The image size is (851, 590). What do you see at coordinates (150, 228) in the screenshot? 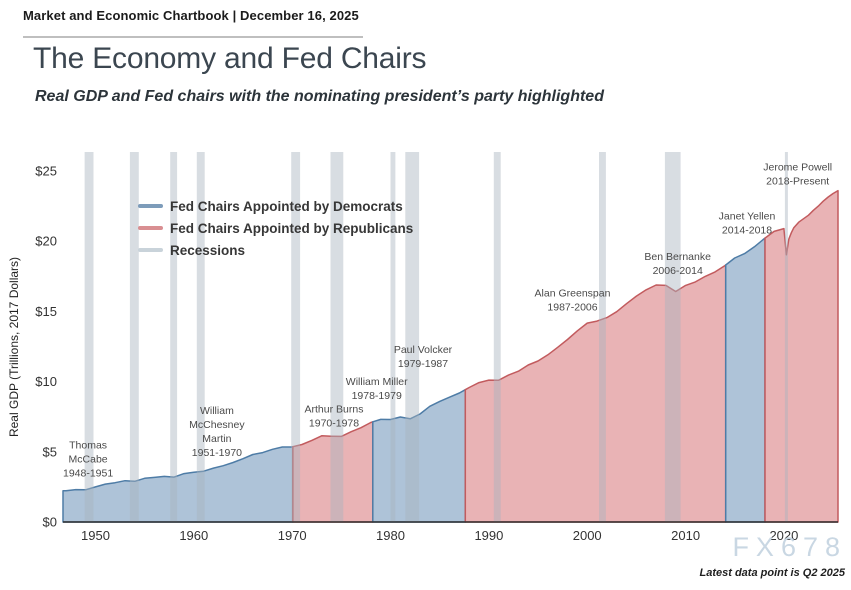
I see `republican-swatch-icon` at bounding box center [150, 228].